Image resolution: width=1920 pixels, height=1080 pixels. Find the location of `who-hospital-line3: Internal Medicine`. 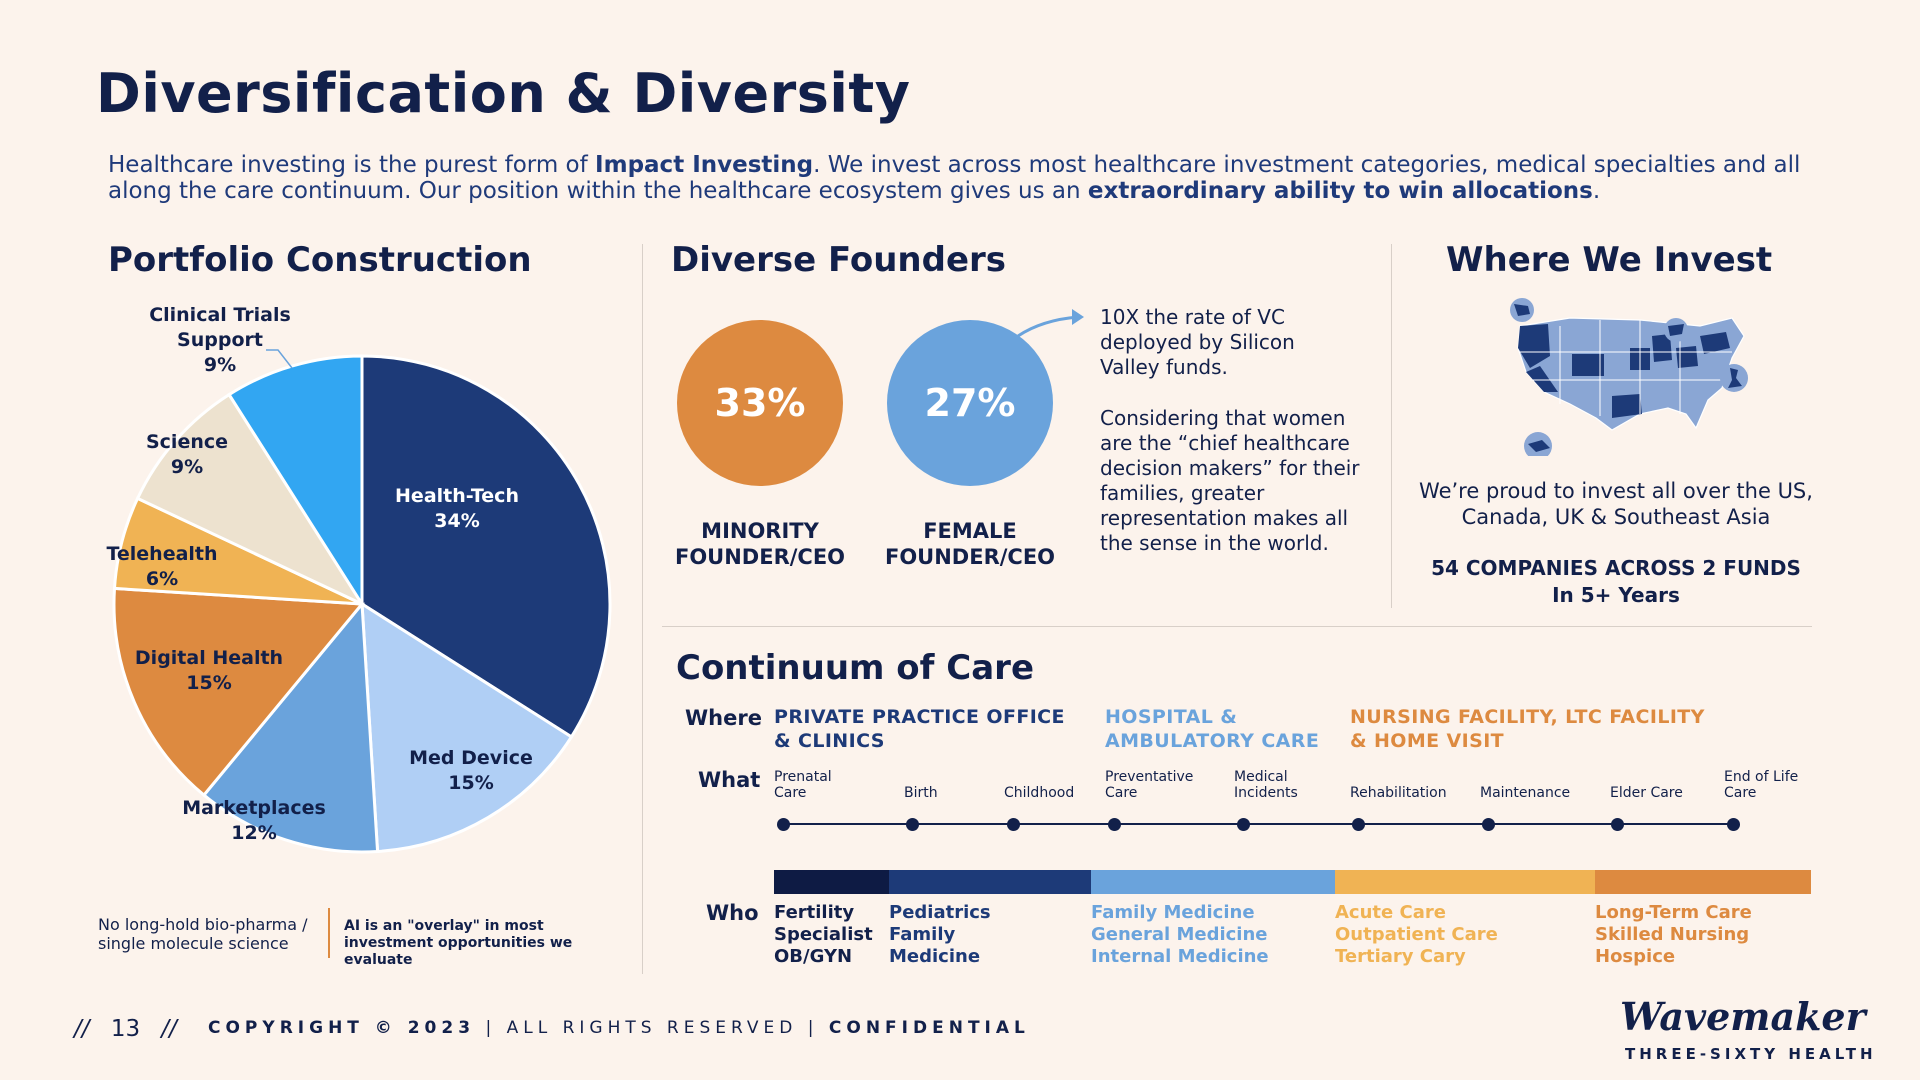

who-hospital-line3: Internal Medicine is located at coordinates (1180, 956).